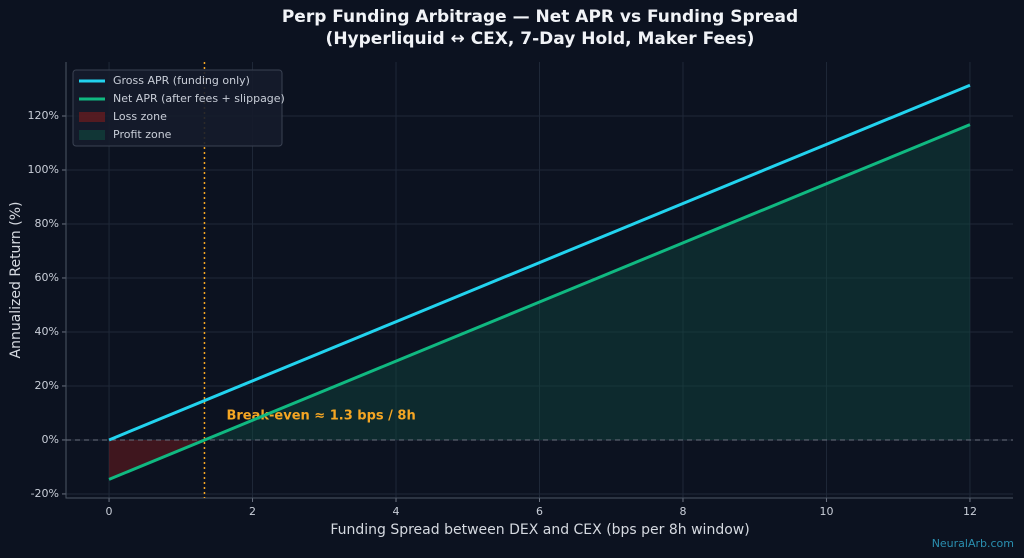 The width and height of the screenshot is (1024, 558). What do you see at coordinates (826, 511) in the screenshot?
I see `x-tick-label: 10` at bounding box center [826, 511].